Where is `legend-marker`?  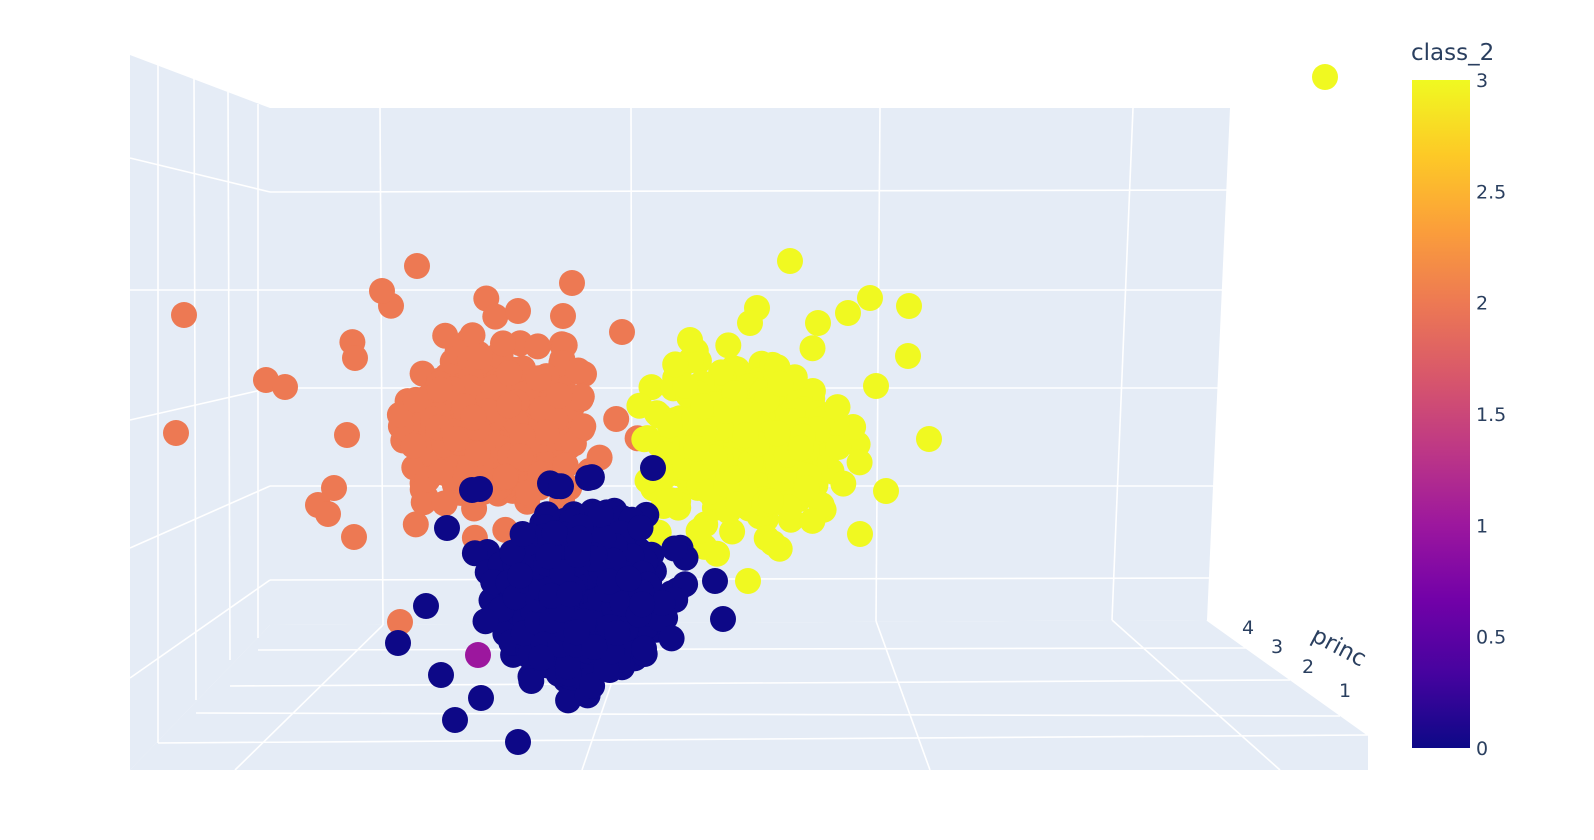
legend-marker is located at coordinates (1325, 77).